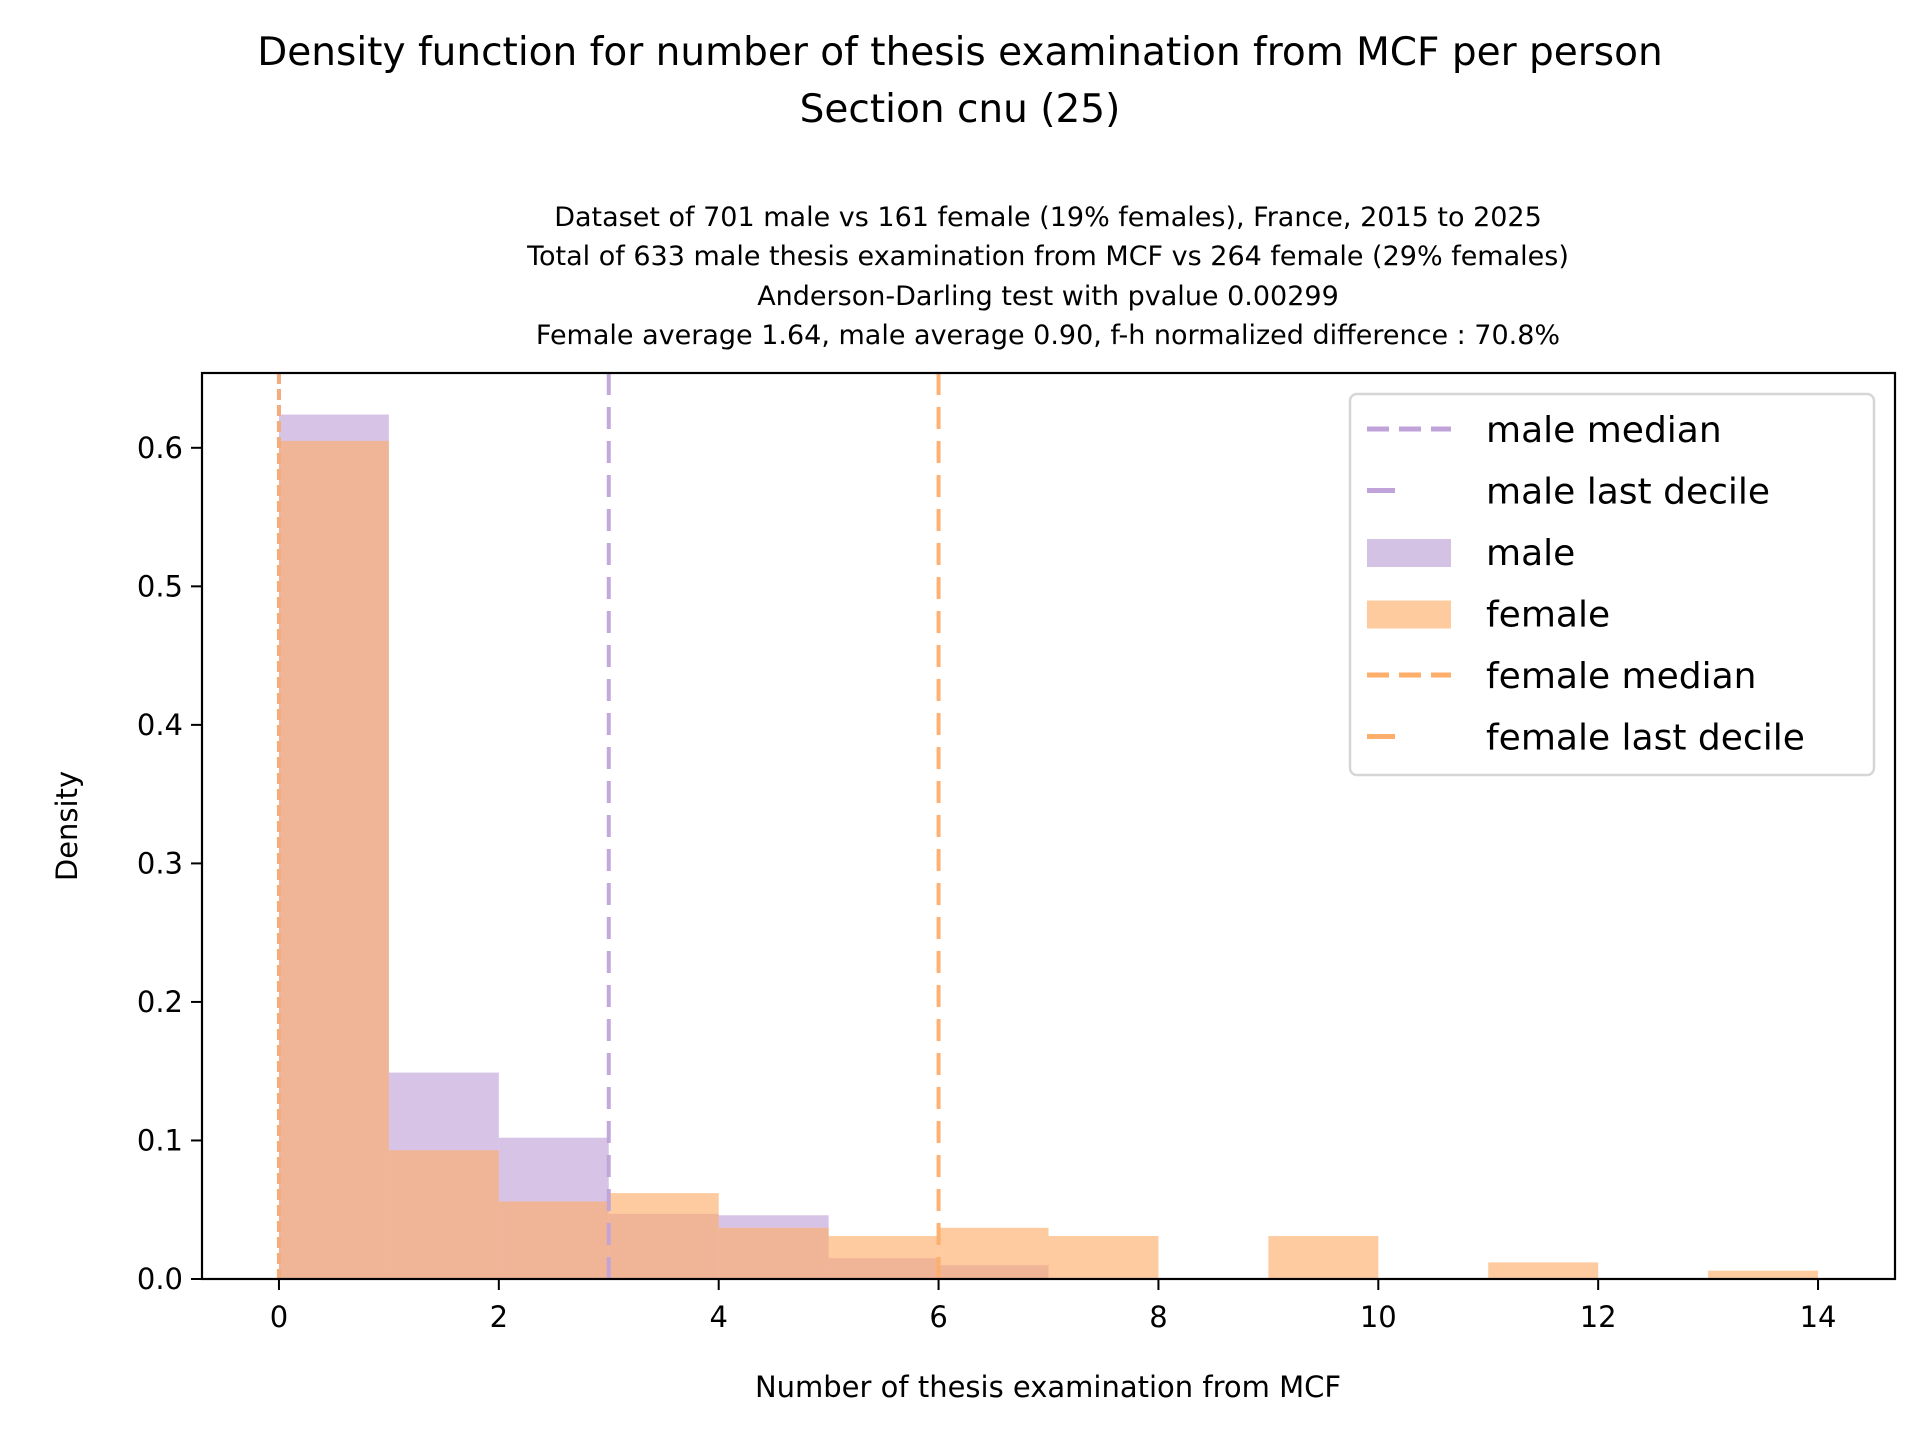 The image size is (1920, 1440). What do you see at coordinates (1048, 1387) in the screenshot?
I see `x-axis-label: Number of thesis examination from MCF` at bounding box center [1048, 1387].